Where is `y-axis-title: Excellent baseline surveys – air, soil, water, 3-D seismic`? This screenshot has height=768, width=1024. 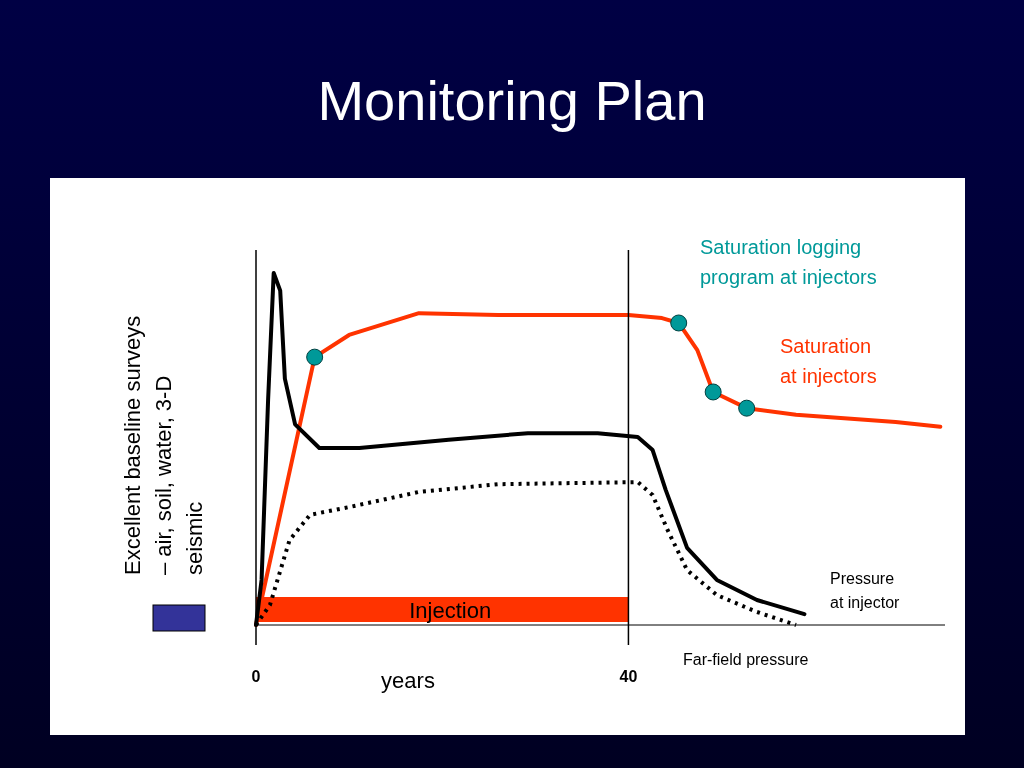
y-axis-title: Excellent baseline surveys – air, soil, water, 3-D seismic is located at coordinates (163, 445).